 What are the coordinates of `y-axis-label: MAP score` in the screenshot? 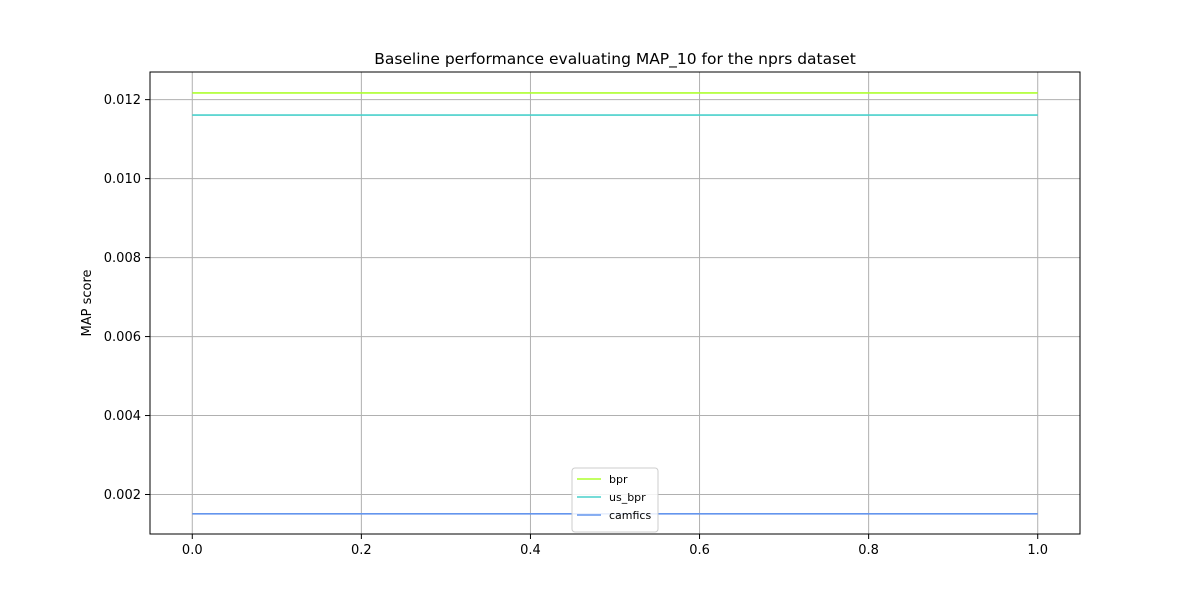 It's located at (87, 302).